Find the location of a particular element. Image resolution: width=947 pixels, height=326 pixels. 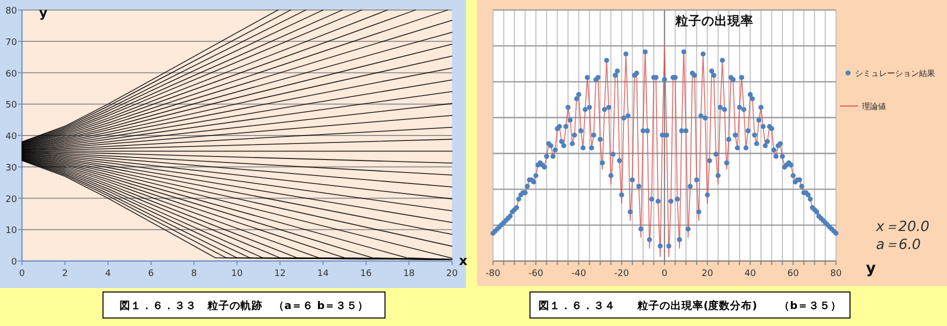

x-tick-label: -20 is located at coordinates (622, 274).